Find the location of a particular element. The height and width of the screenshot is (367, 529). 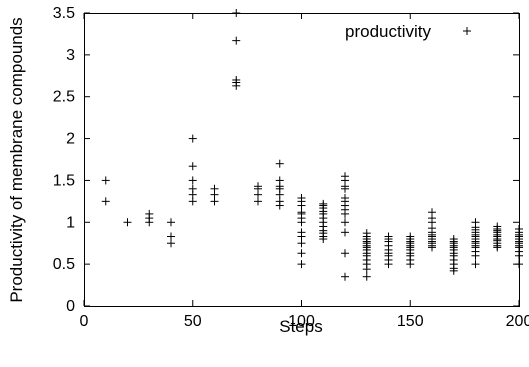

x-tick-label: 200 is located at coordinates (517, 321).